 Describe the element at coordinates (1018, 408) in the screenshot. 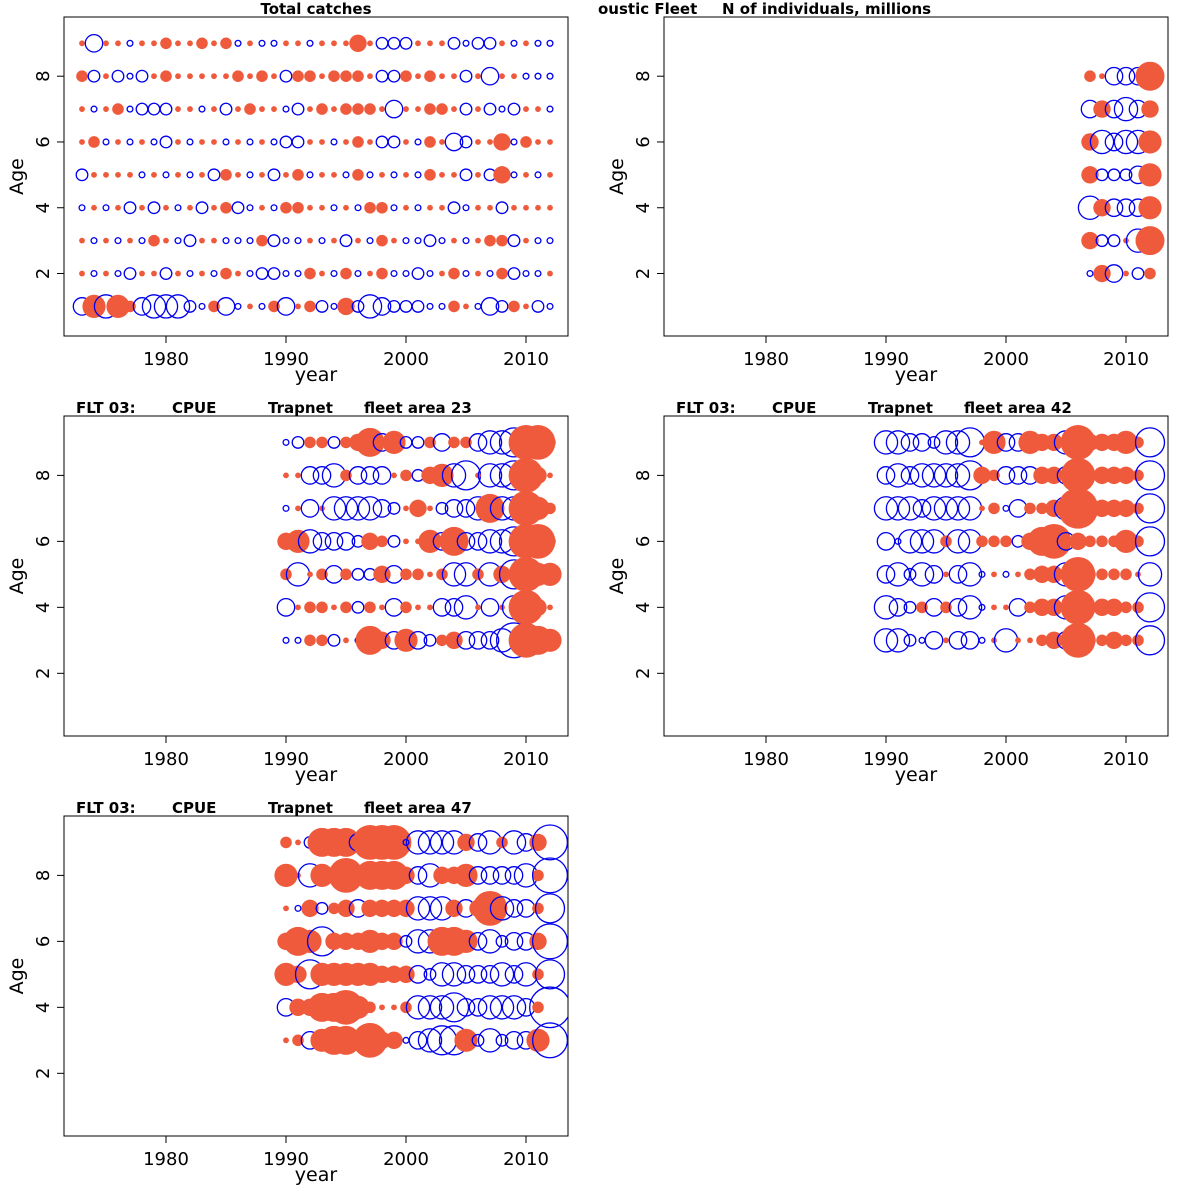

I see `chart-title-part: fleet area 42` at that location.